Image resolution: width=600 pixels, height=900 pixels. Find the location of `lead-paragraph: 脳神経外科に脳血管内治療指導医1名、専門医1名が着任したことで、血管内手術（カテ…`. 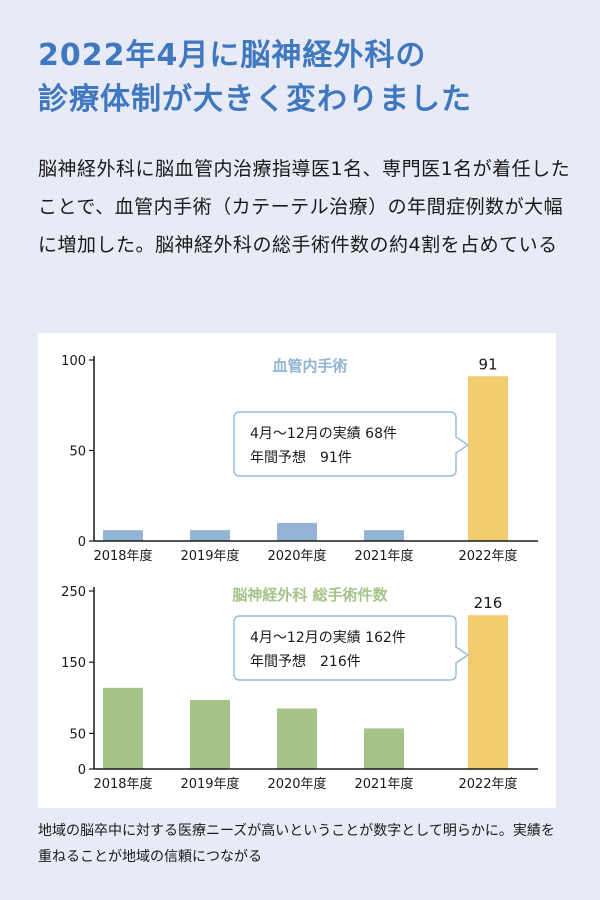

lead-paragraph: 脳神経外科に脳血管内治療指導医1名、専門医1名が着任したことで、血管内手術（カテ… is located at coordinates (304, 207).